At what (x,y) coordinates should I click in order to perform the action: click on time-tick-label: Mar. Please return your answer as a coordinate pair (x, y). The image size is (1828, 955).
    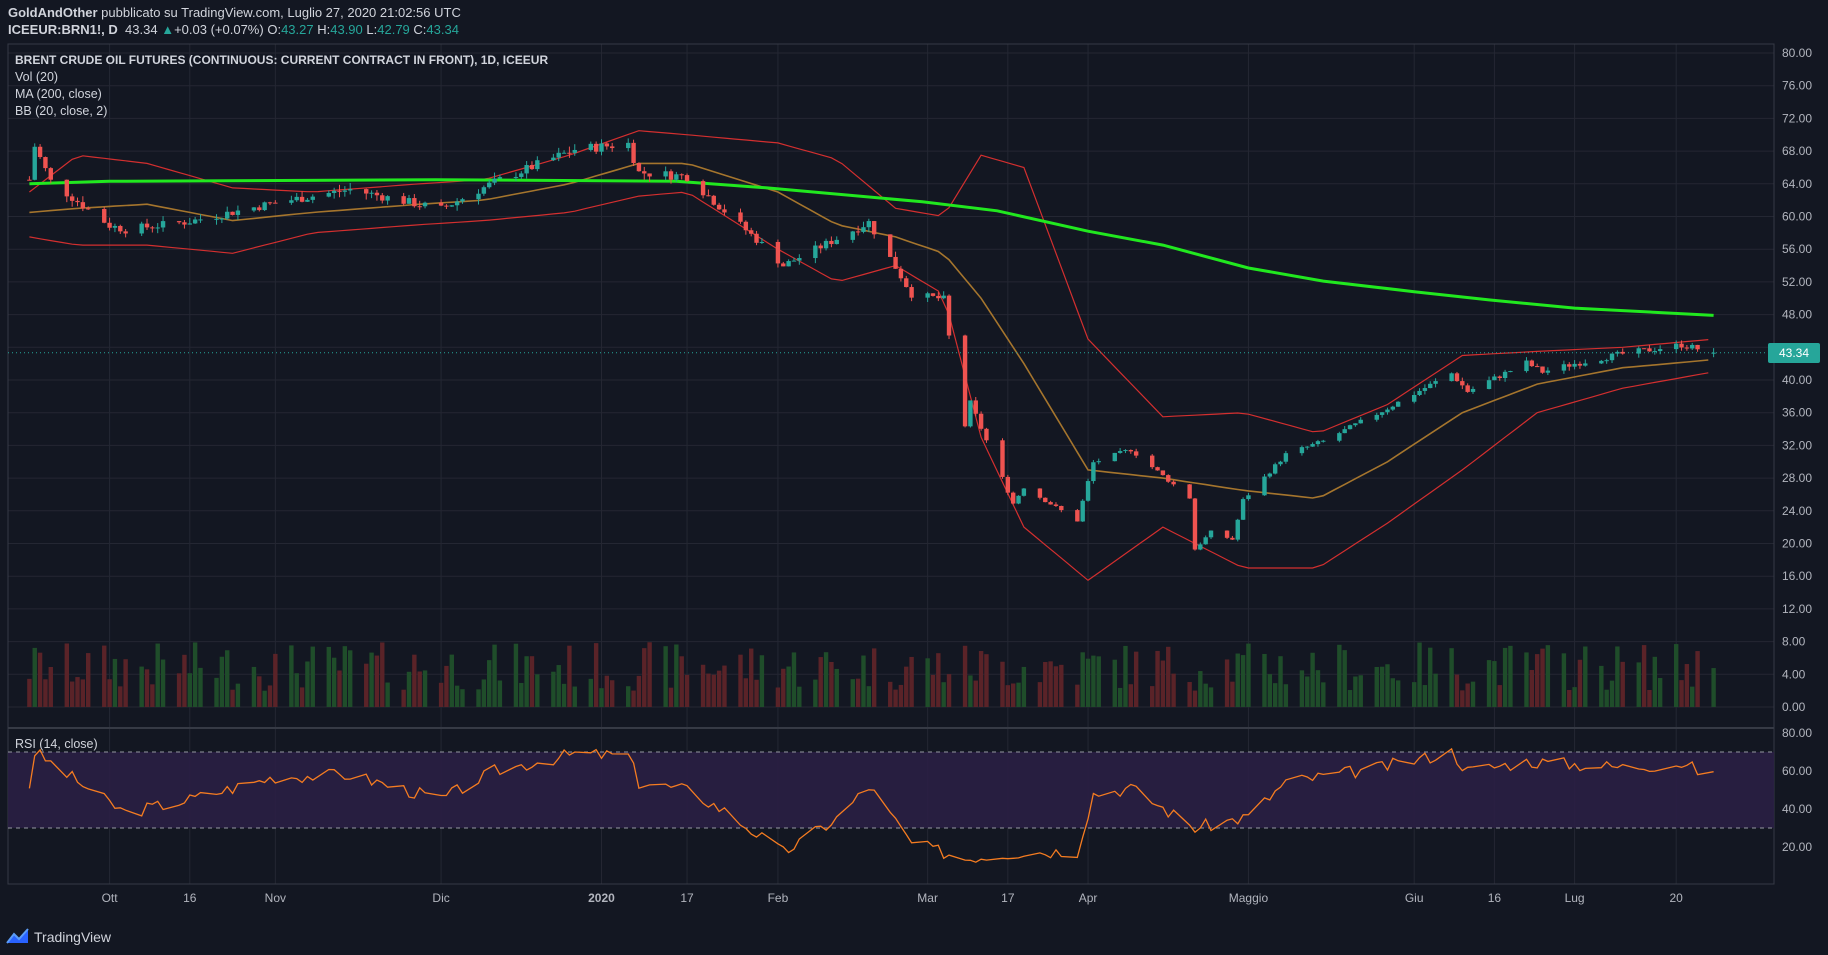
    Looking at the image, I should click on (927, 898).